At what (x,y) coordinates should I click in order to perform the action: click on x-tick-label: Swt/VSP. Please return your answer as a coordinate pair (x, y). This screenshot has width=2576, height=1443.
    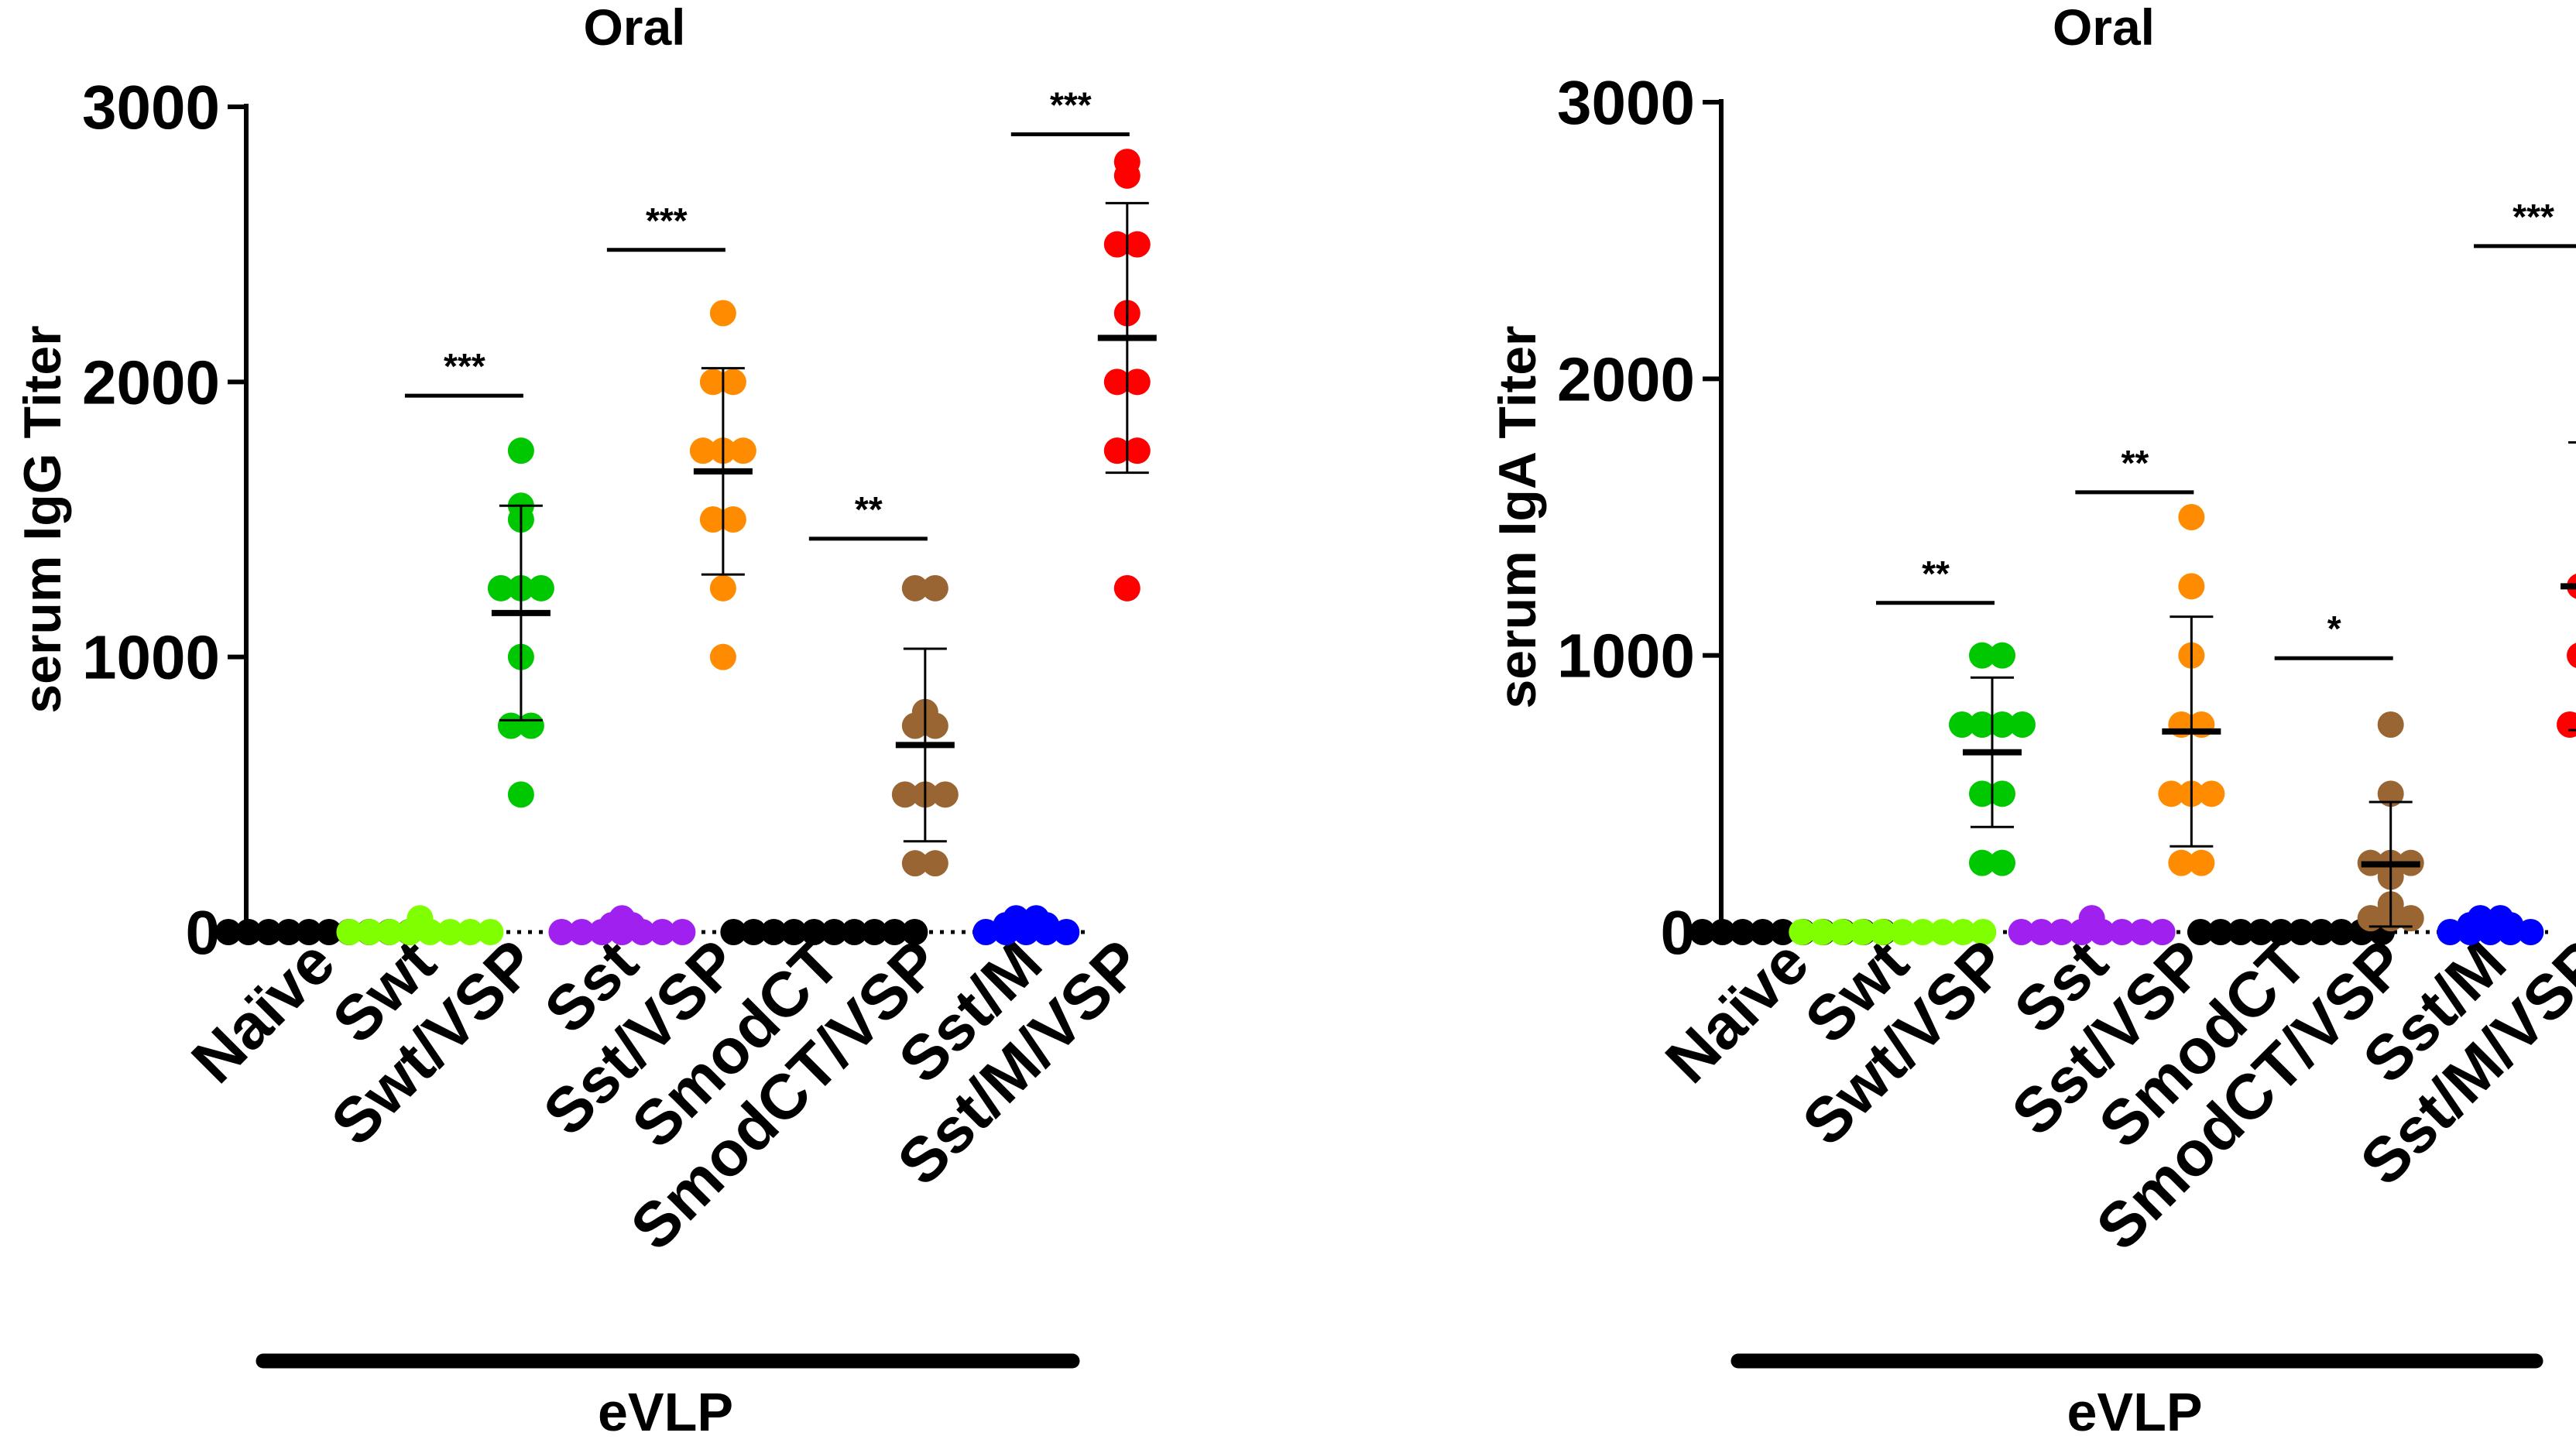
    Looking at the image, I should click on (434, 1043).